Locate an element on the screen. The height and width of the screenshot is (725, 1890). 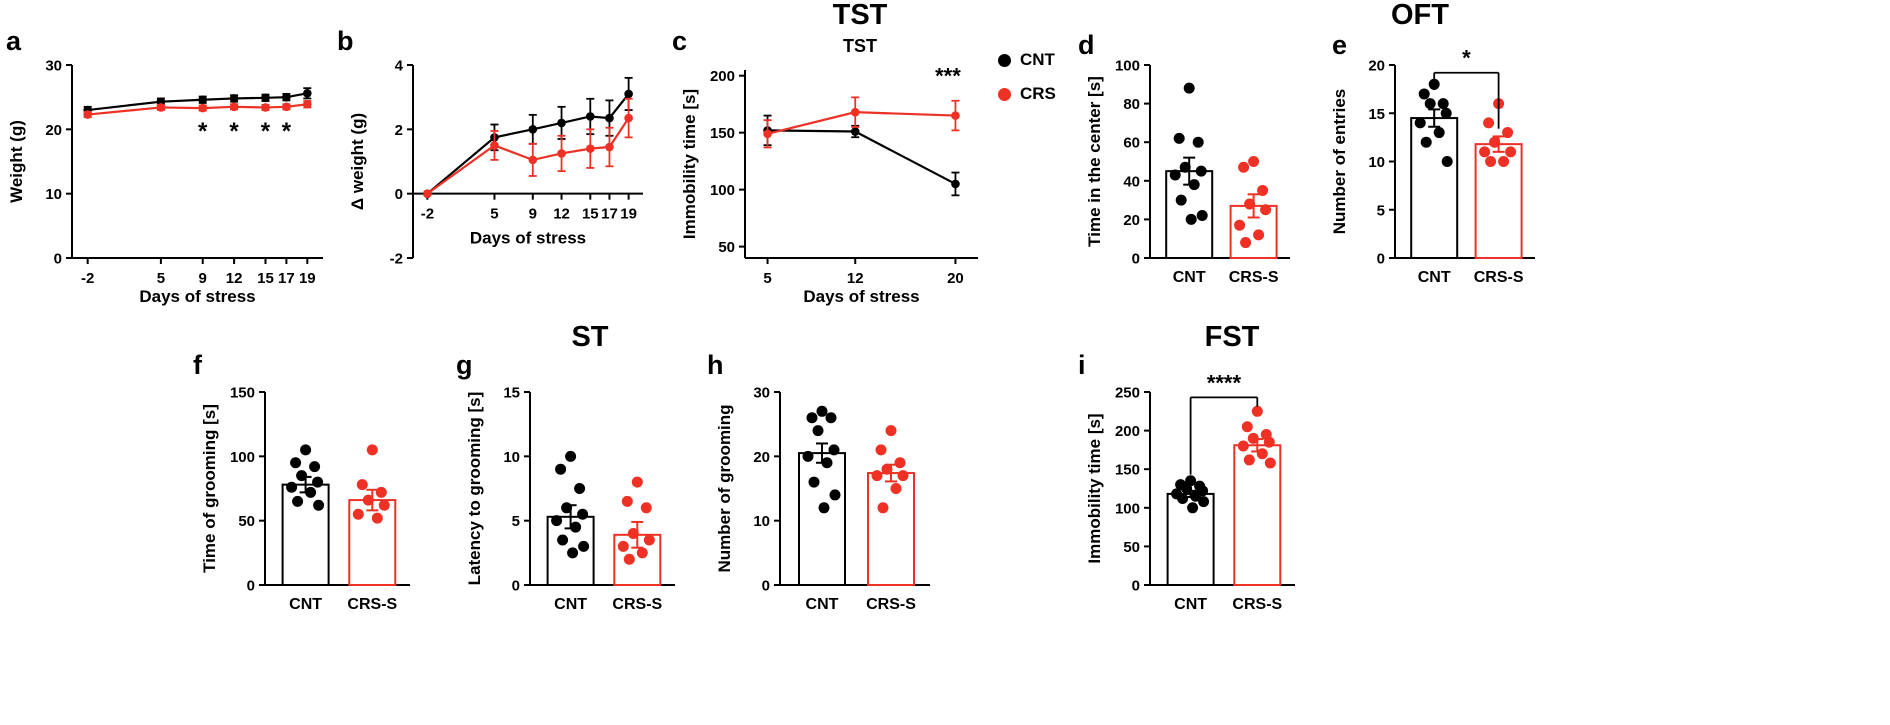
svg-text: 200 is located at coordinates (722, 76).